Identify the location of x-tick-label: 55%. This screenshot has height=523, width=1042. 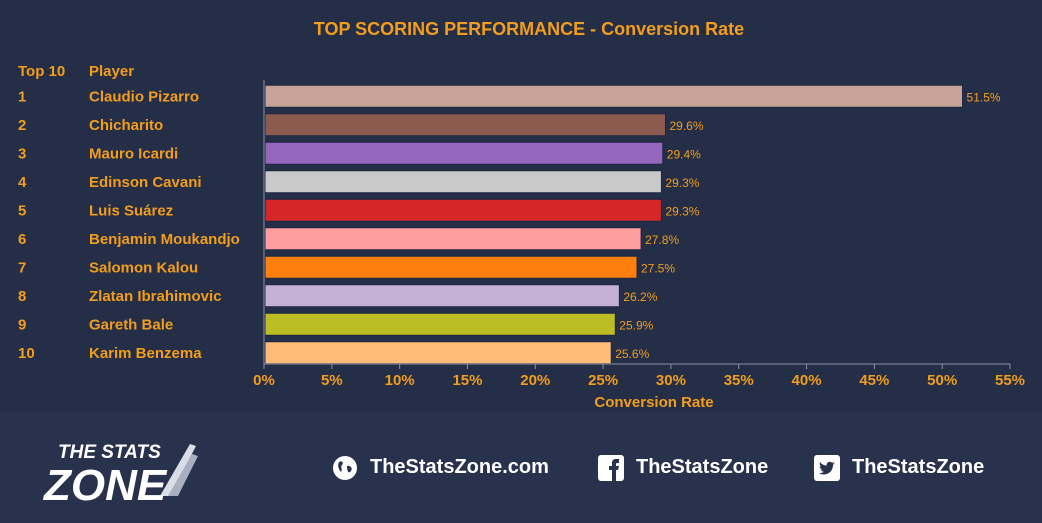
(1010, 380).